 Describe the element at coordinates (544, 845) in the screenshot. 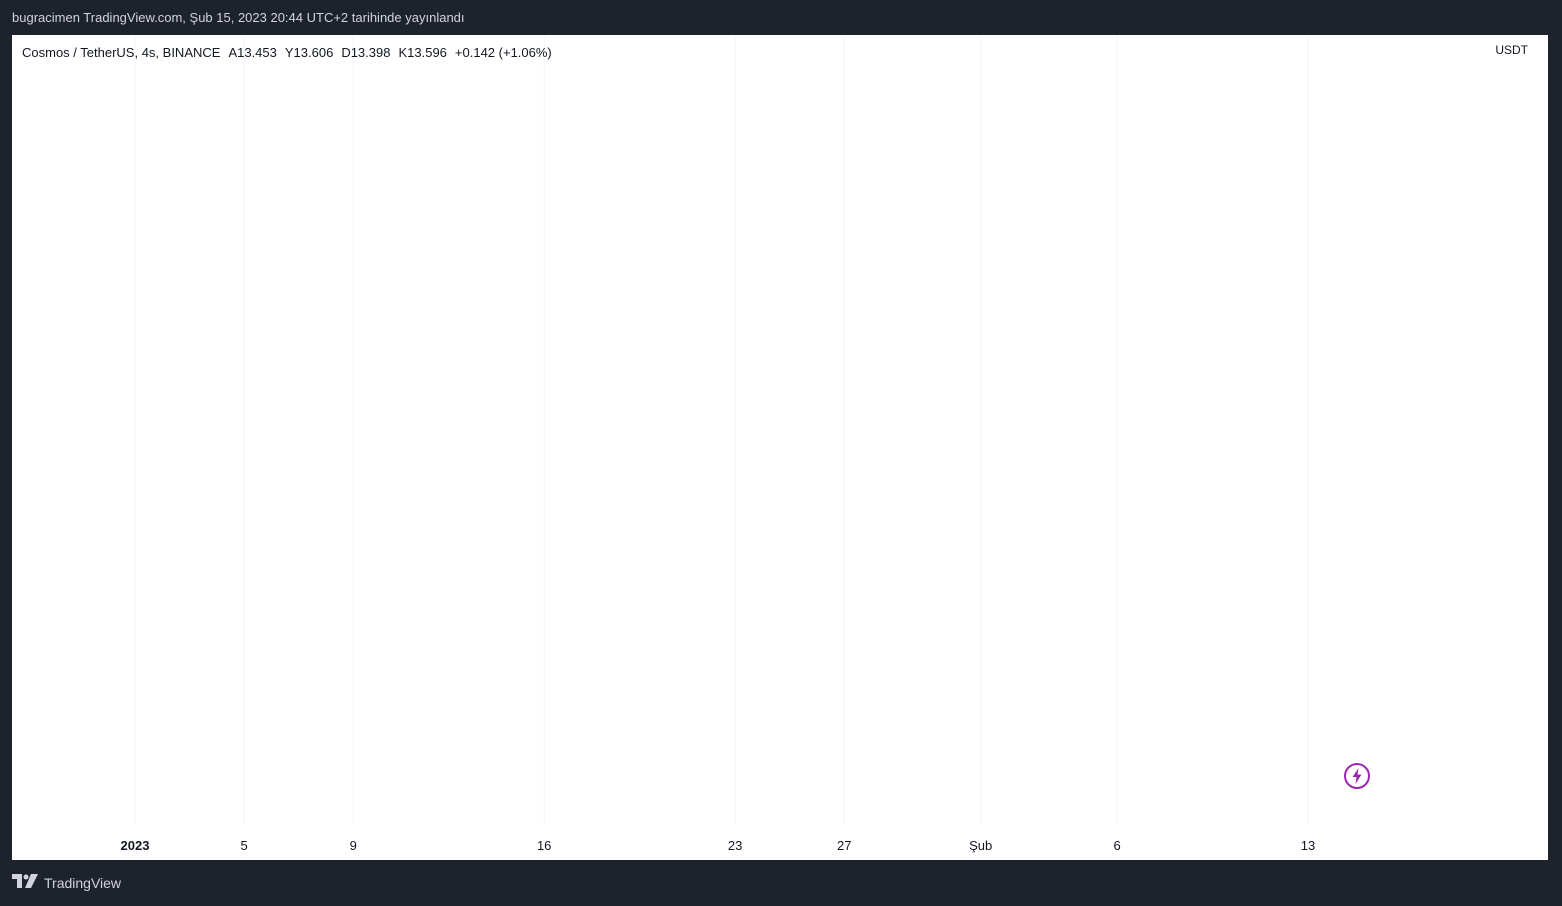

I see `x-tick-label: 16` at that location.